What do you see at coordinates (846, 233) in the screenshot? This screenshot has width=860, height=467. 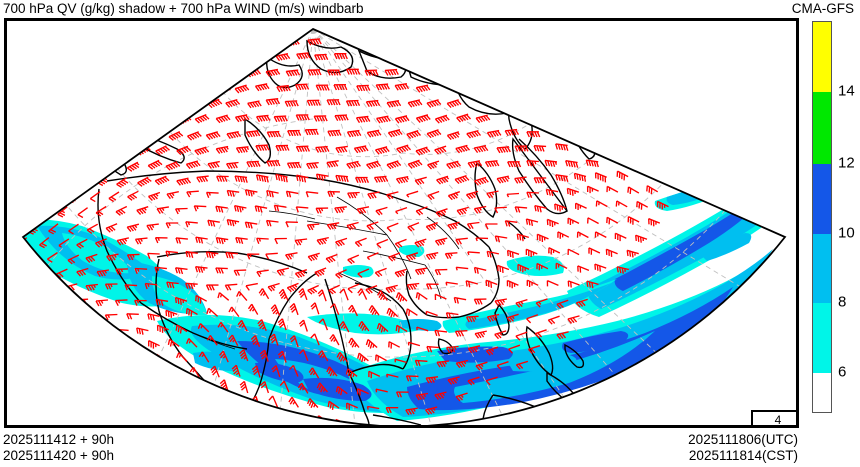 I see `colorbar-tick-10: 10` at bounding box center [846, 233].